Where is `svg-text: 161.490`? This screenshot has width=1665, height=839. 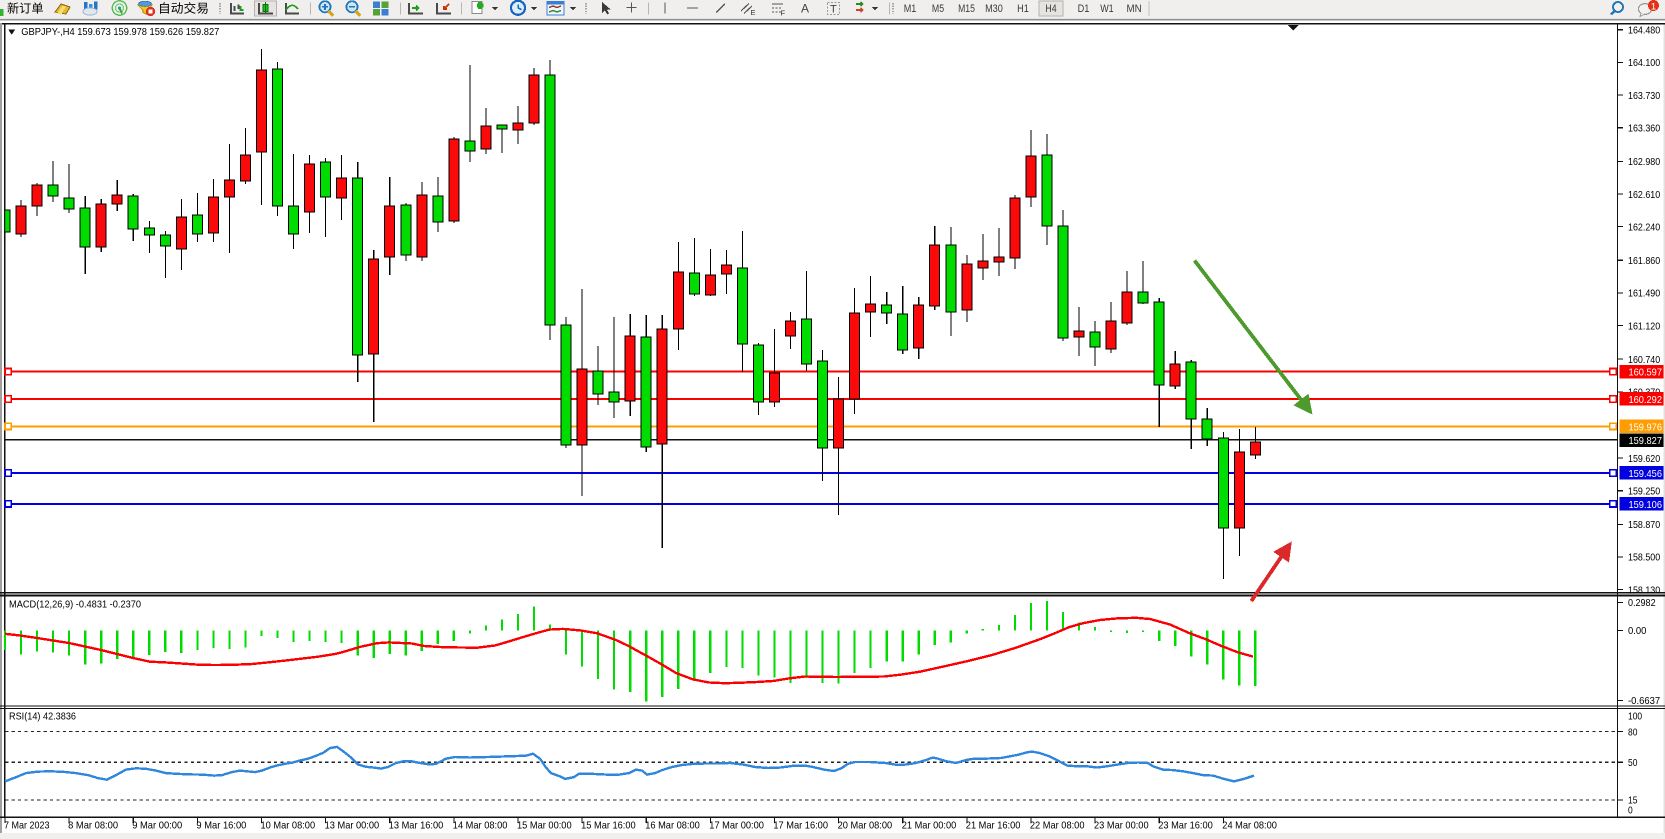 svg-text: 161.490 is located at coordinates (1644, 294).